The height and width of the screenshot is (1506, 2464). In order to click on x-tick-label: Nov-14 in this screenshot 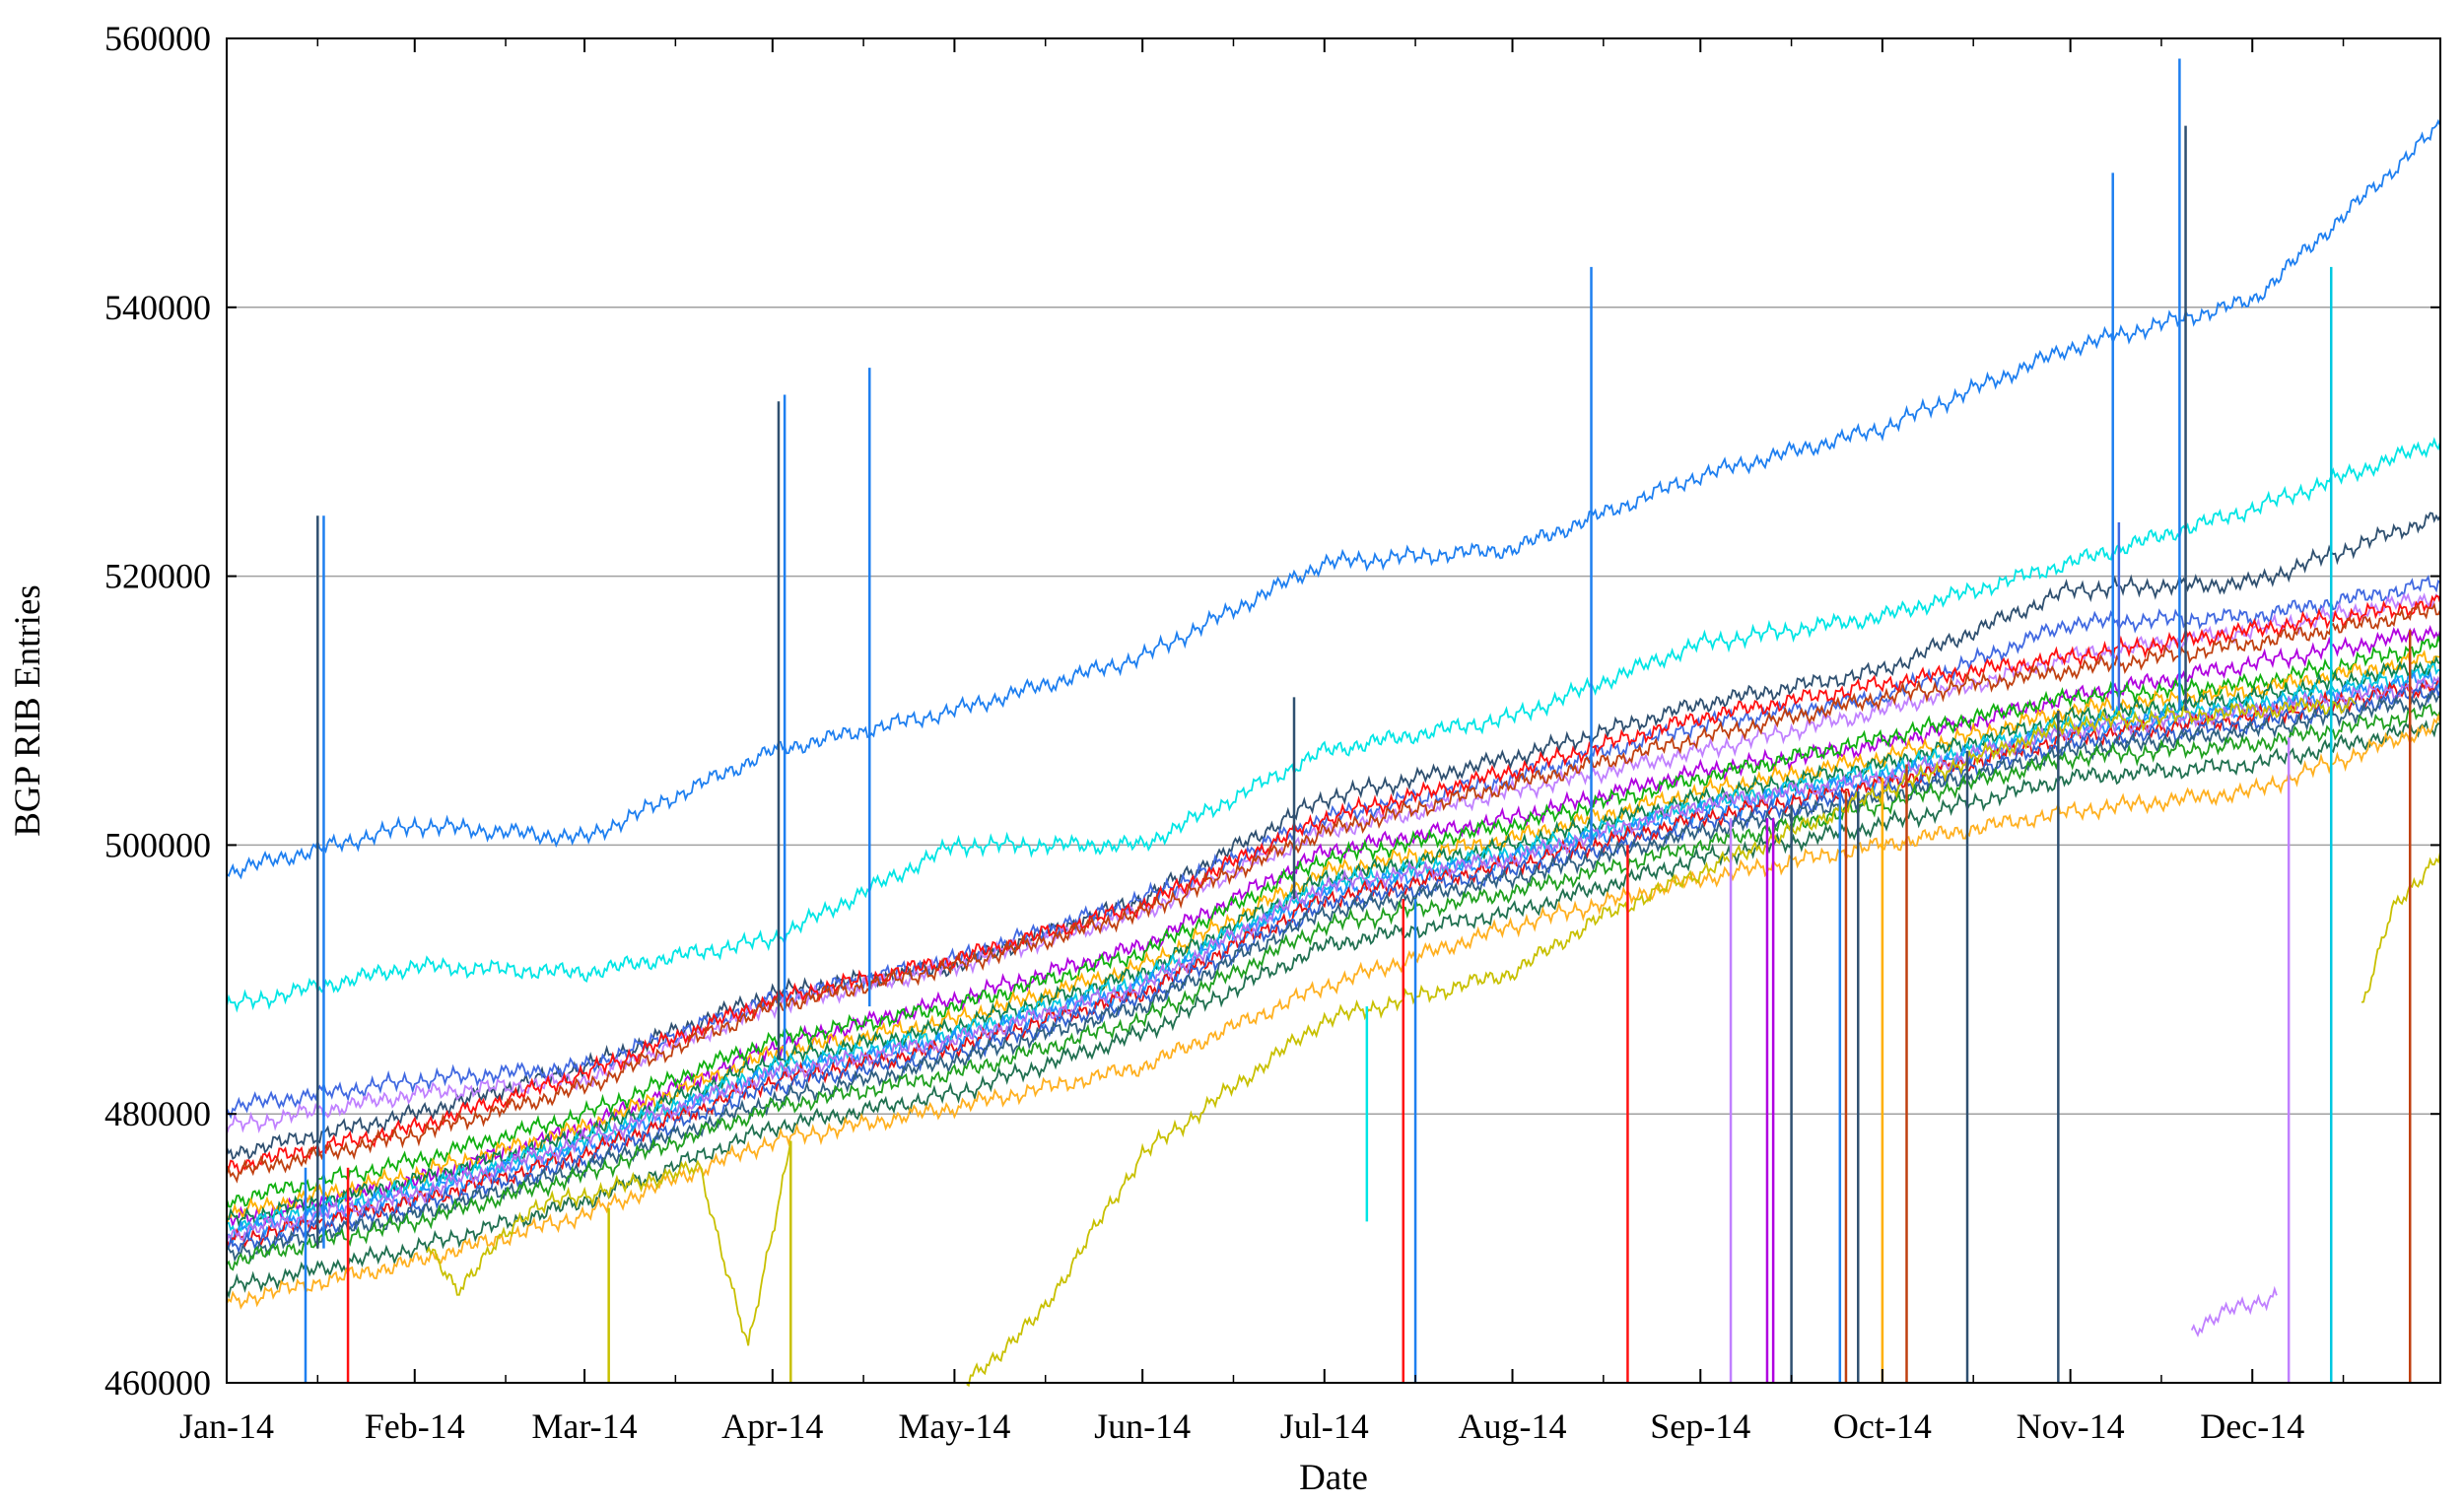, I will do `click(2071, 1426)`.